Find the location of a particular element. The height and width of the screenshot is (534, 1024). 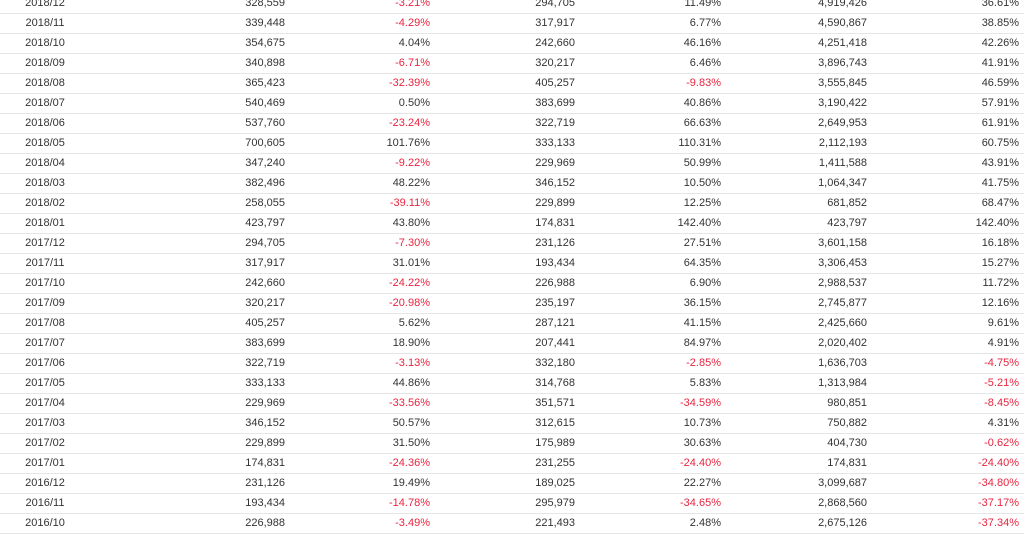

volume-mom-cell: 4.04% is located at coordinates (362, 43).